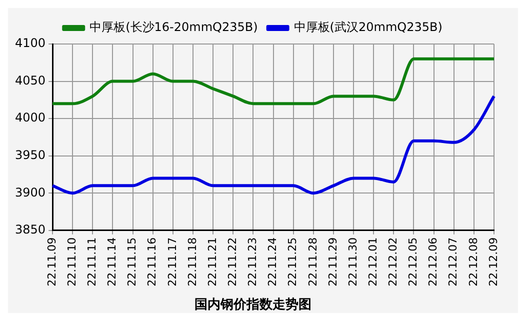 The width and height of the screenshot is (526, 321). What do you see at coordinates (51, 261) in the screenshot?
I see `x-tick-label: 22.11.09` at bounding box center [51, 261].